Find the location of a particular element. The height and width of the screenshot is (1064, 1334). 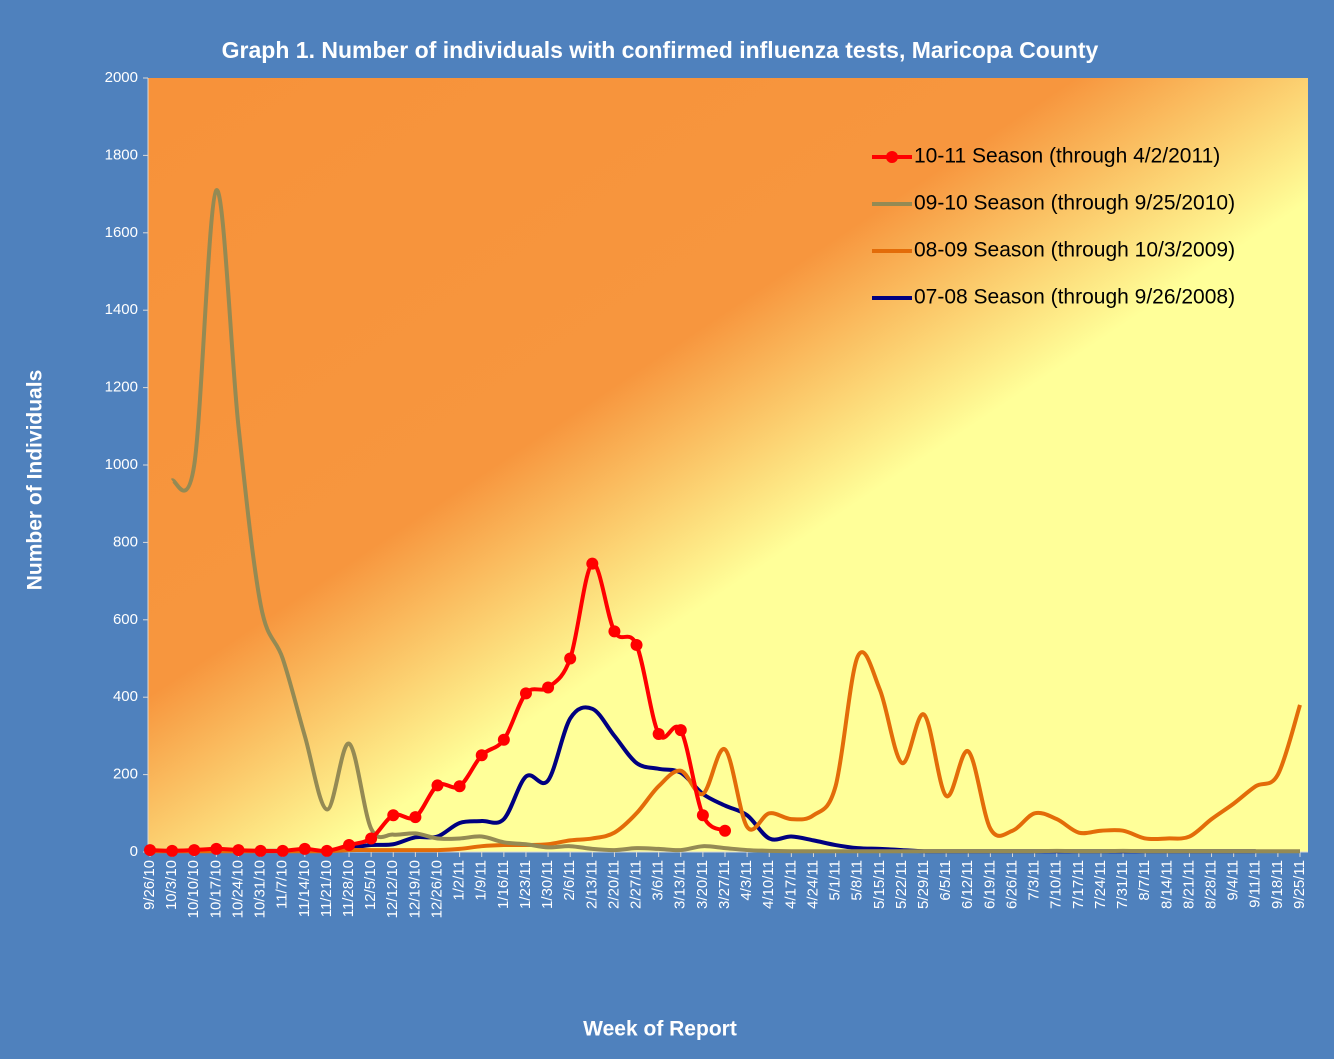

y-tick-label: 1600 is located at coordinates (121, 232).